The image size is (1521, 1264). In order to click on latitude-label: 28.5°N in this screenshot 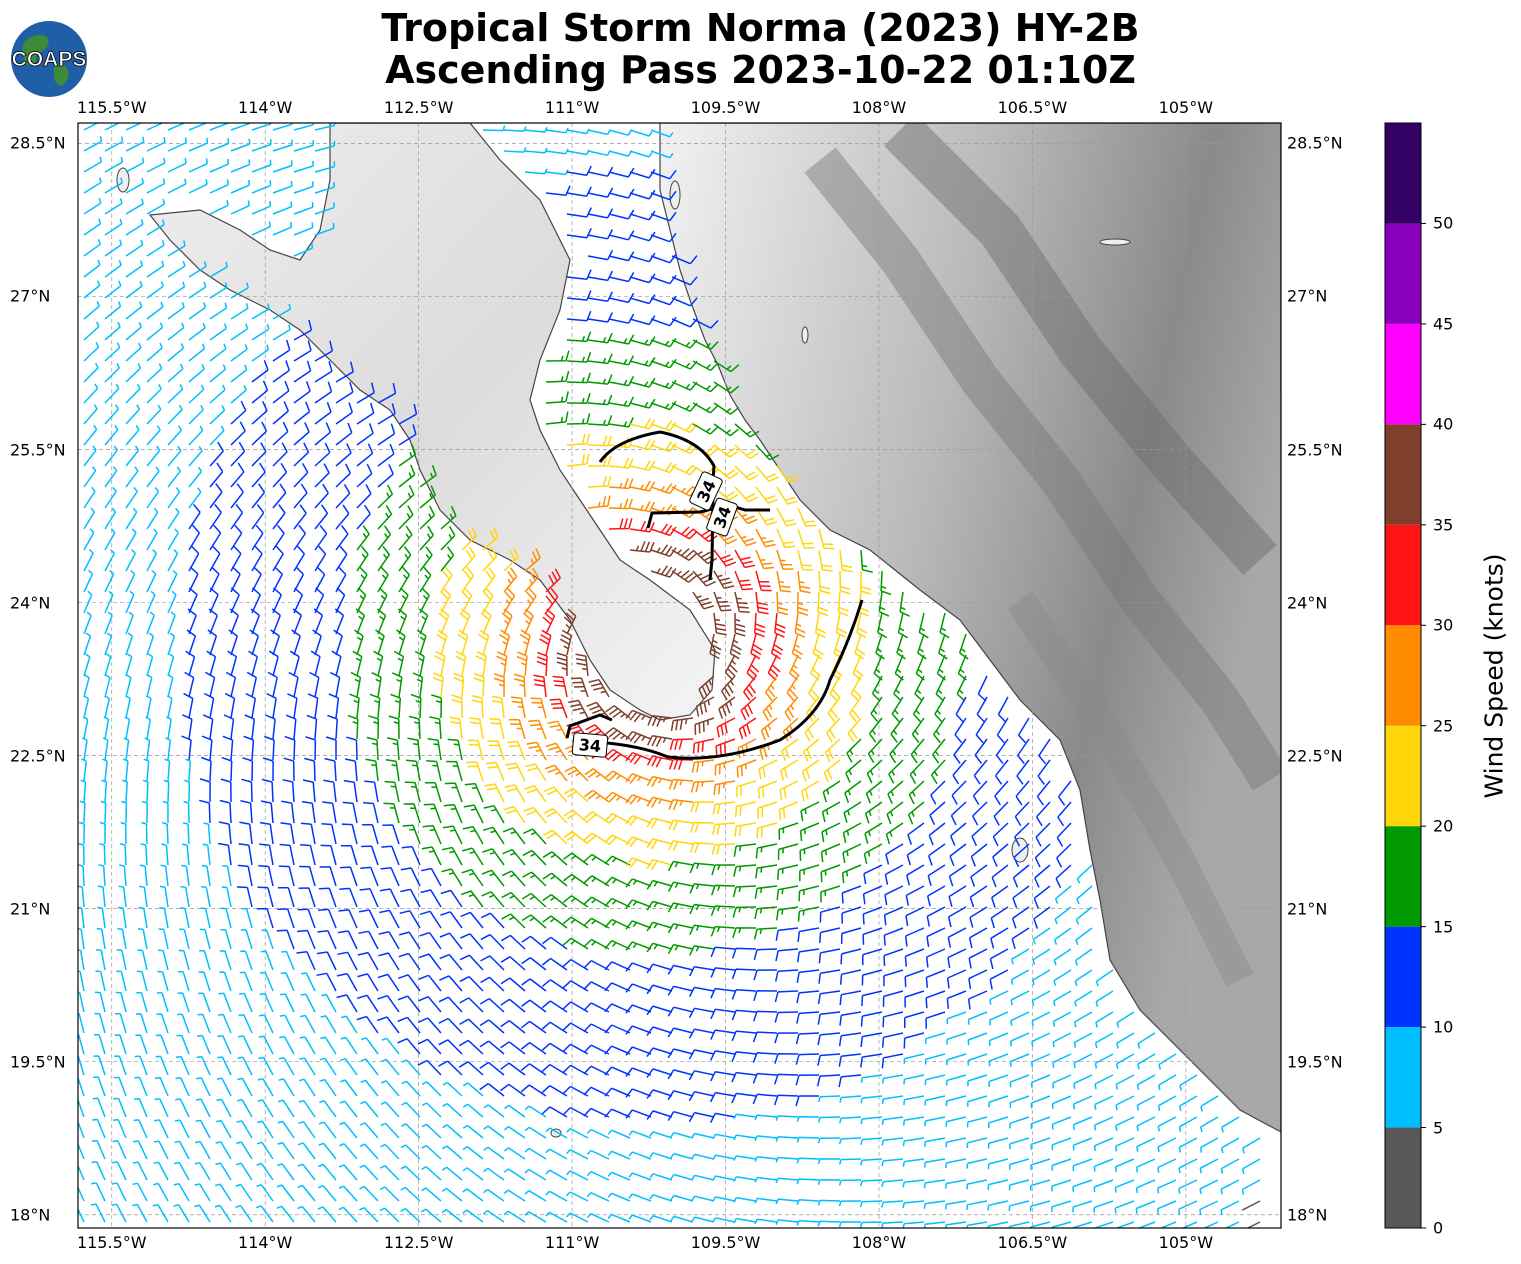, I will do `click(38, 143)`.